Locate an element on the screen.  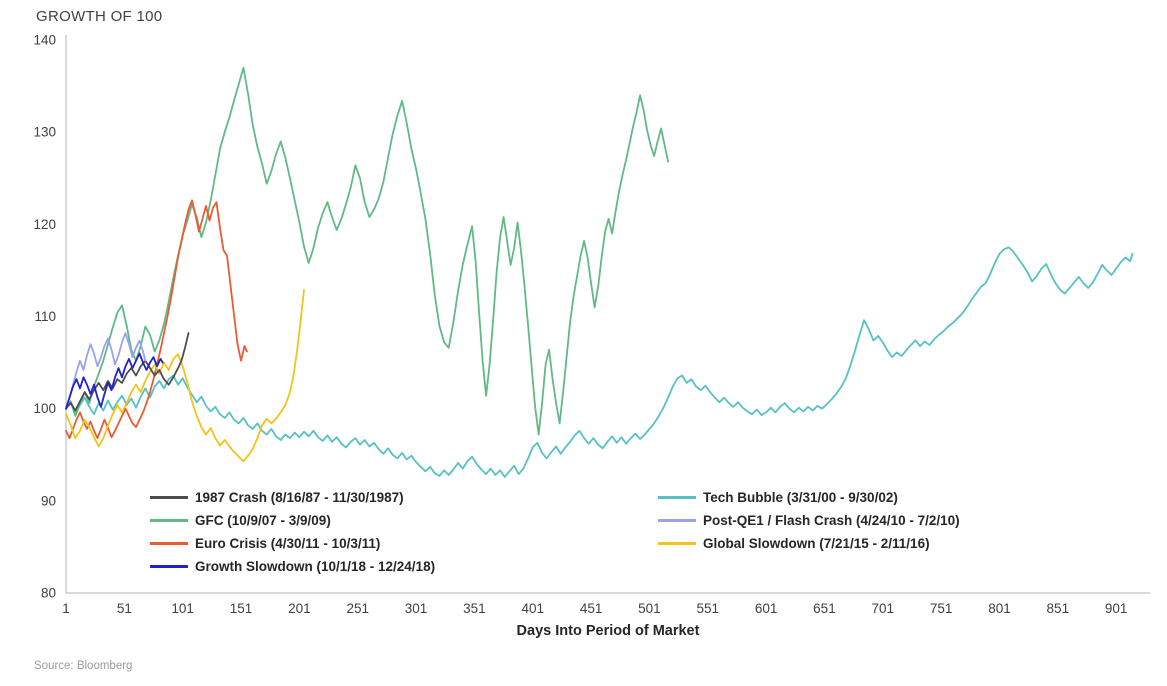
y-tick-label: 110 is located at coordinates (45, 316).